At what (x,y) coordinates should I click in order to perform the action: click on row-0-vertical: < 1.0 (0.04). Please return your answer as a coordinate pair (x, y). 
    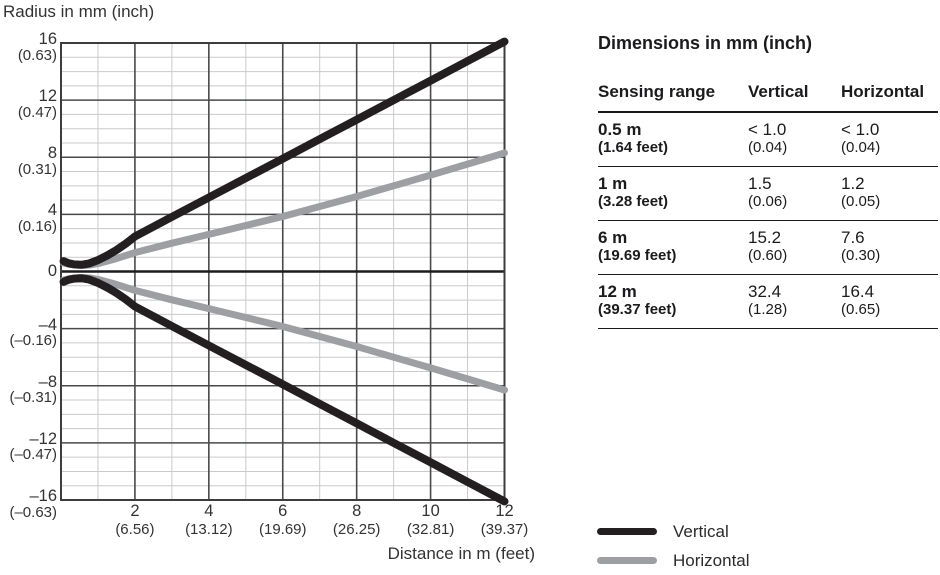
    Looking at the image, I should click on (794, 140).